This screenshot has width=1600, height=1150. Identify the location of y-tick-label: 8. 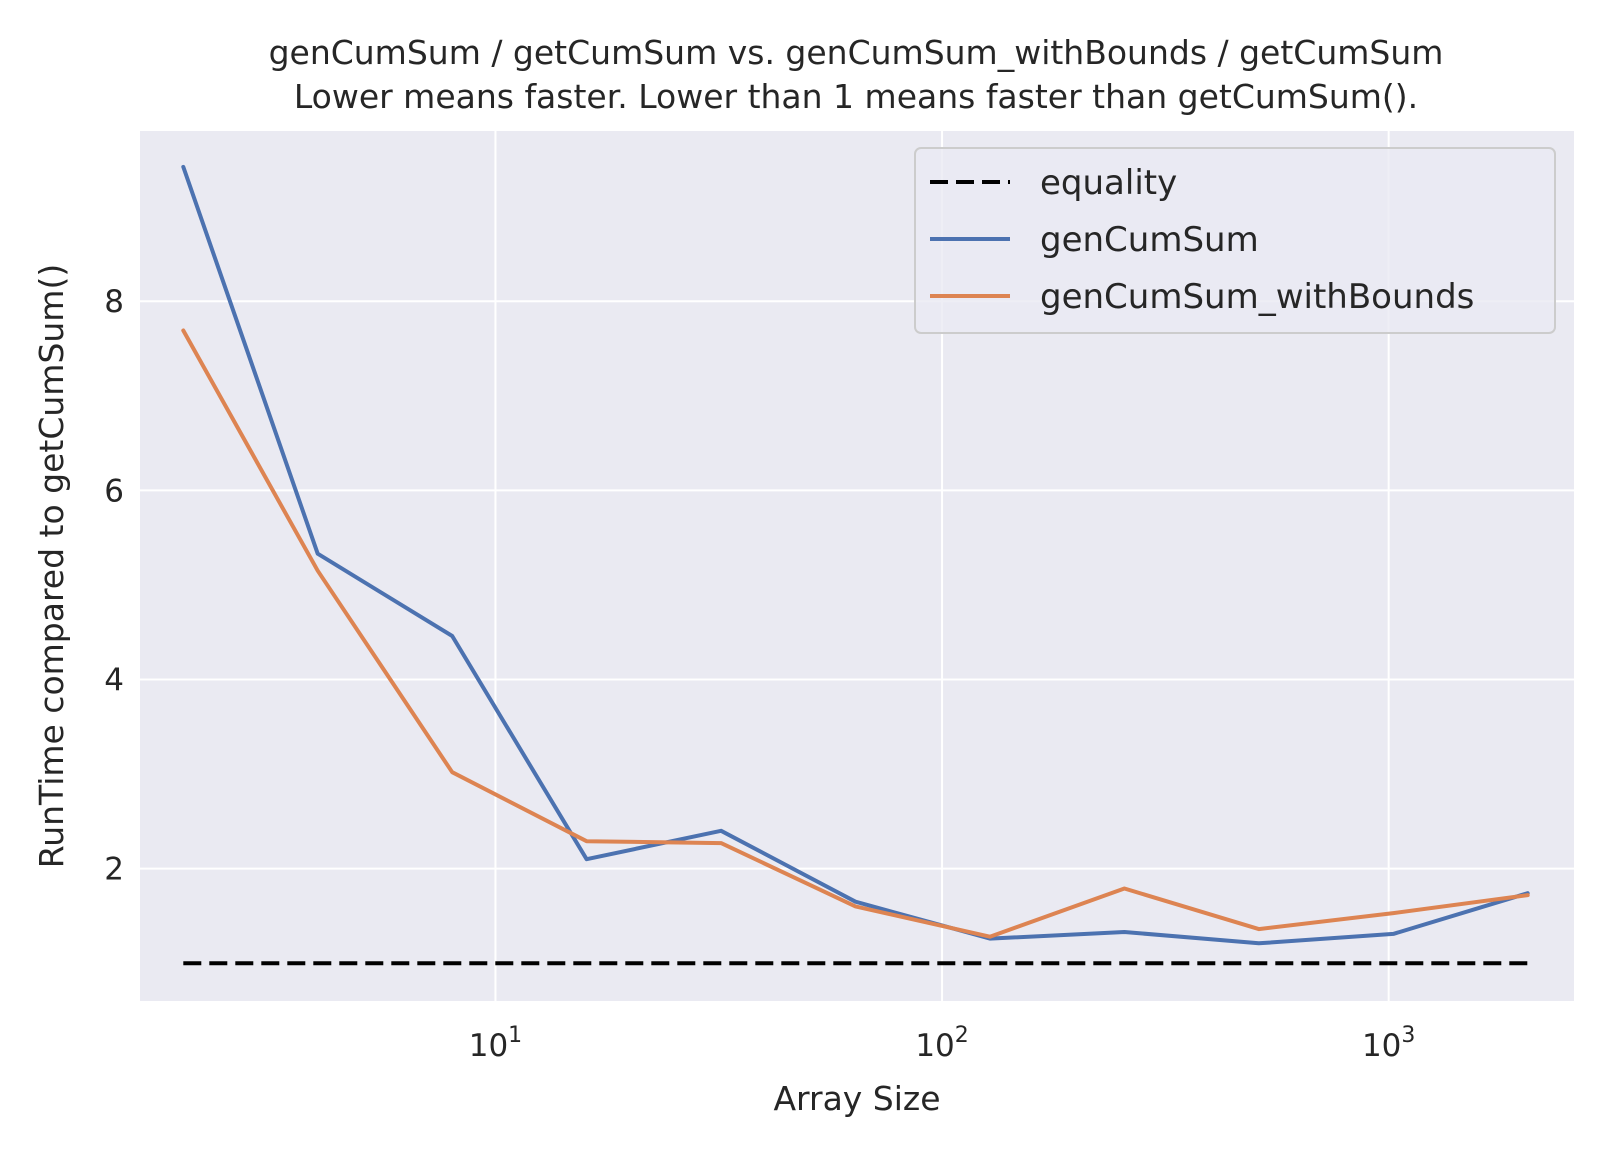
(114, 302).